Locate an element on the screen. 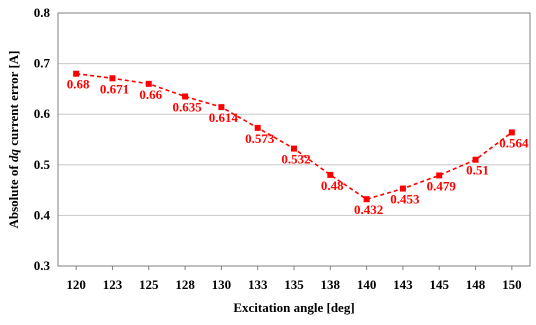 This screenshot has width=536, height=325. x-tick-label: 120 is located at coordinates (76, 284).